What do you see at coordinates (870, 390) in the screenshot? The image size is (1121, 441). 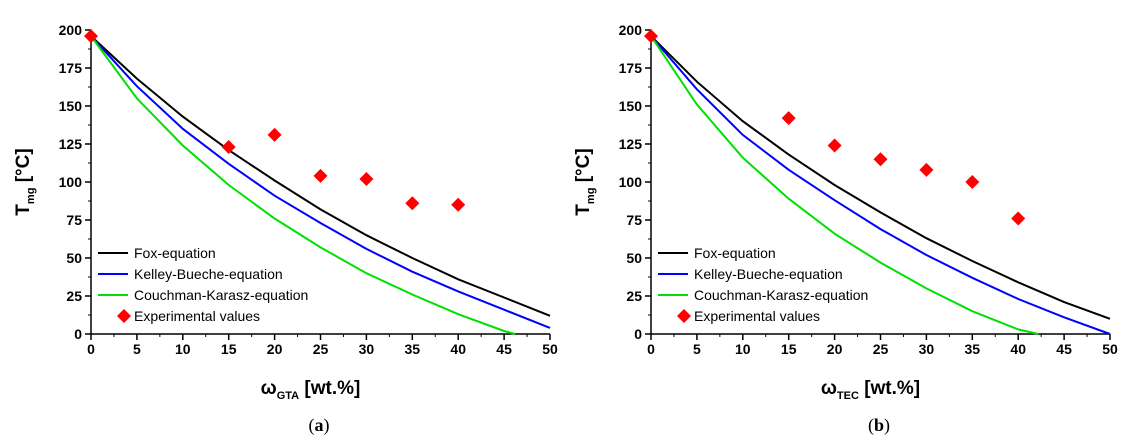 I see `x-axis-label: ωTEC [wt.%]` at bounding box center [870, 390].